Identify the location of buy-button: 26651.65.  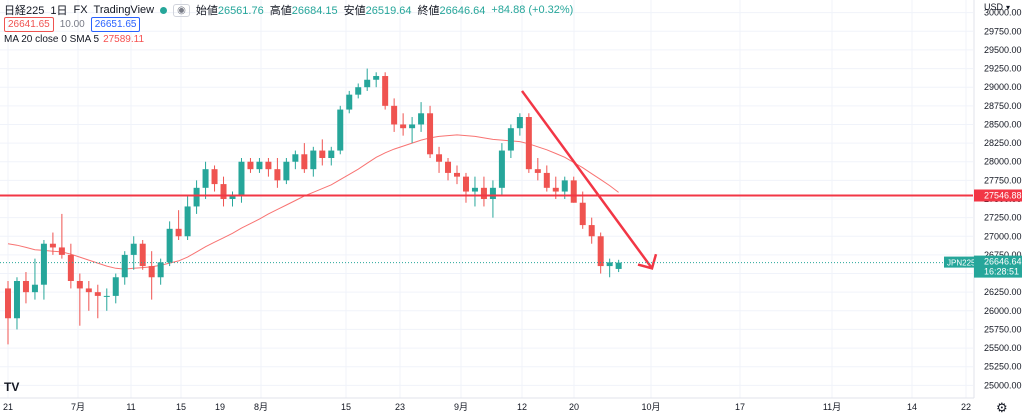
(115, 24).